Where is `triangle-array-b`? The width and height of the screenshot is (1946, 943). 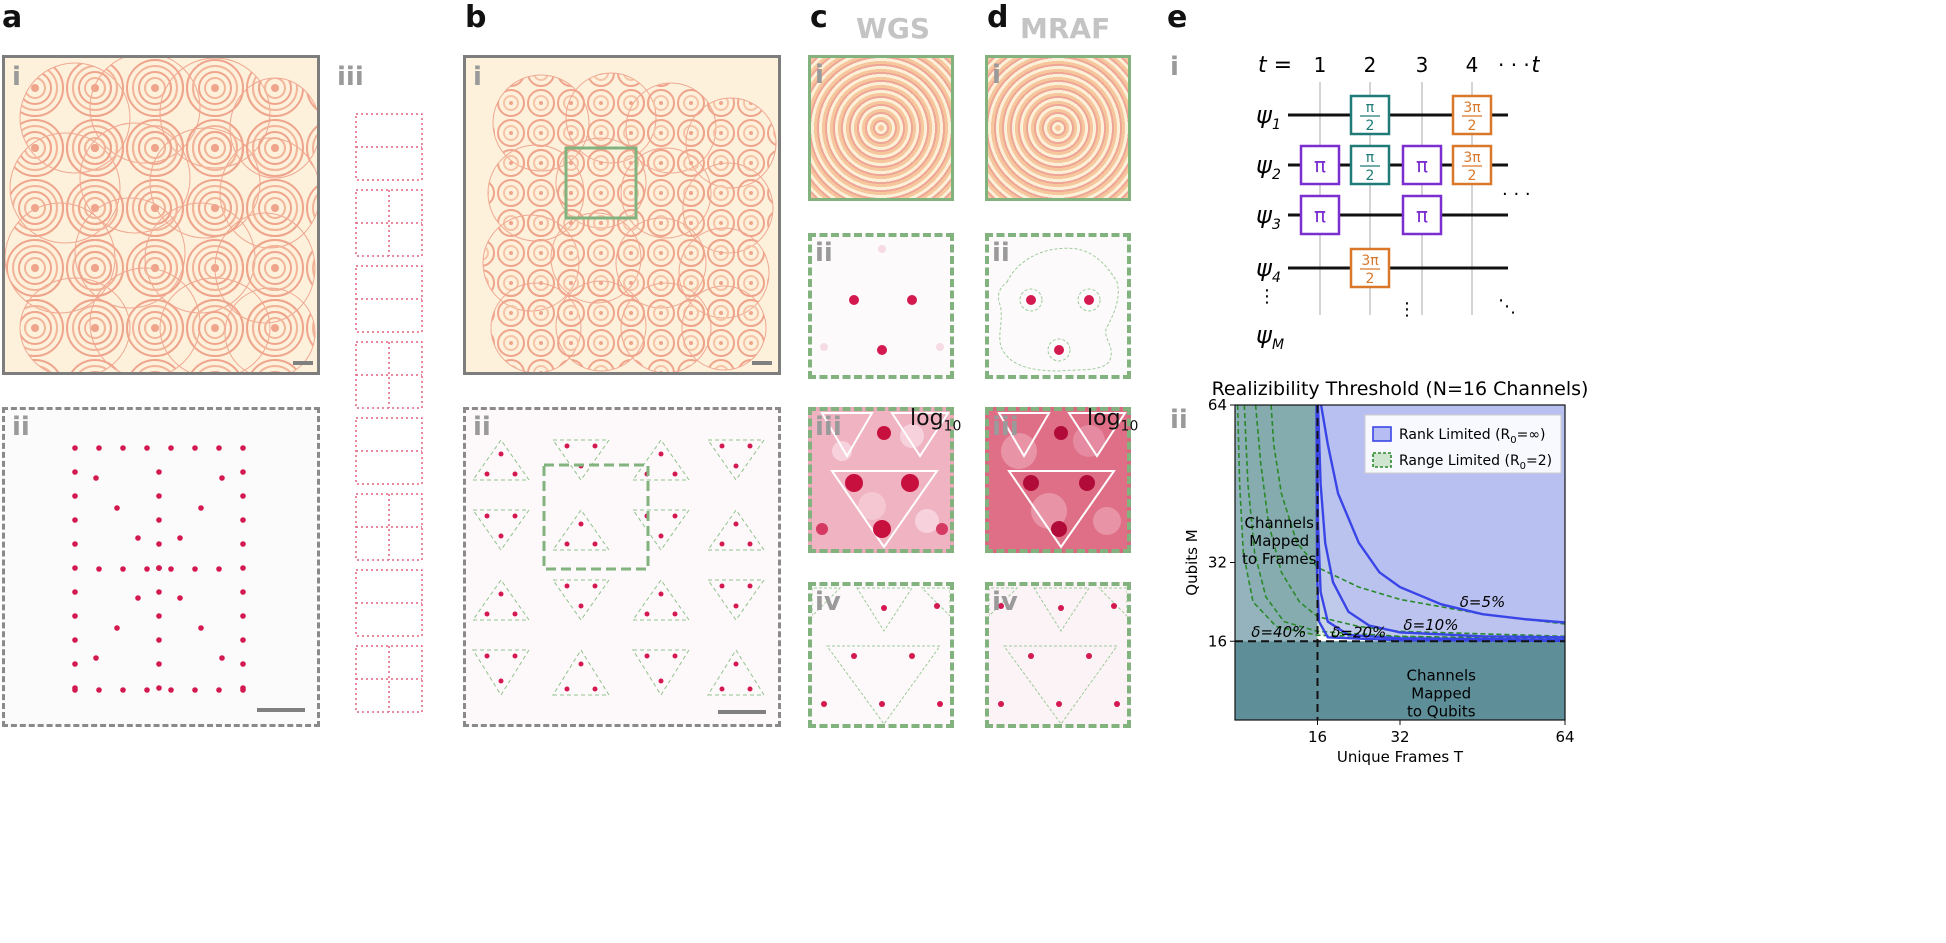
triangle-array-b is located at coordinates (618, 567).